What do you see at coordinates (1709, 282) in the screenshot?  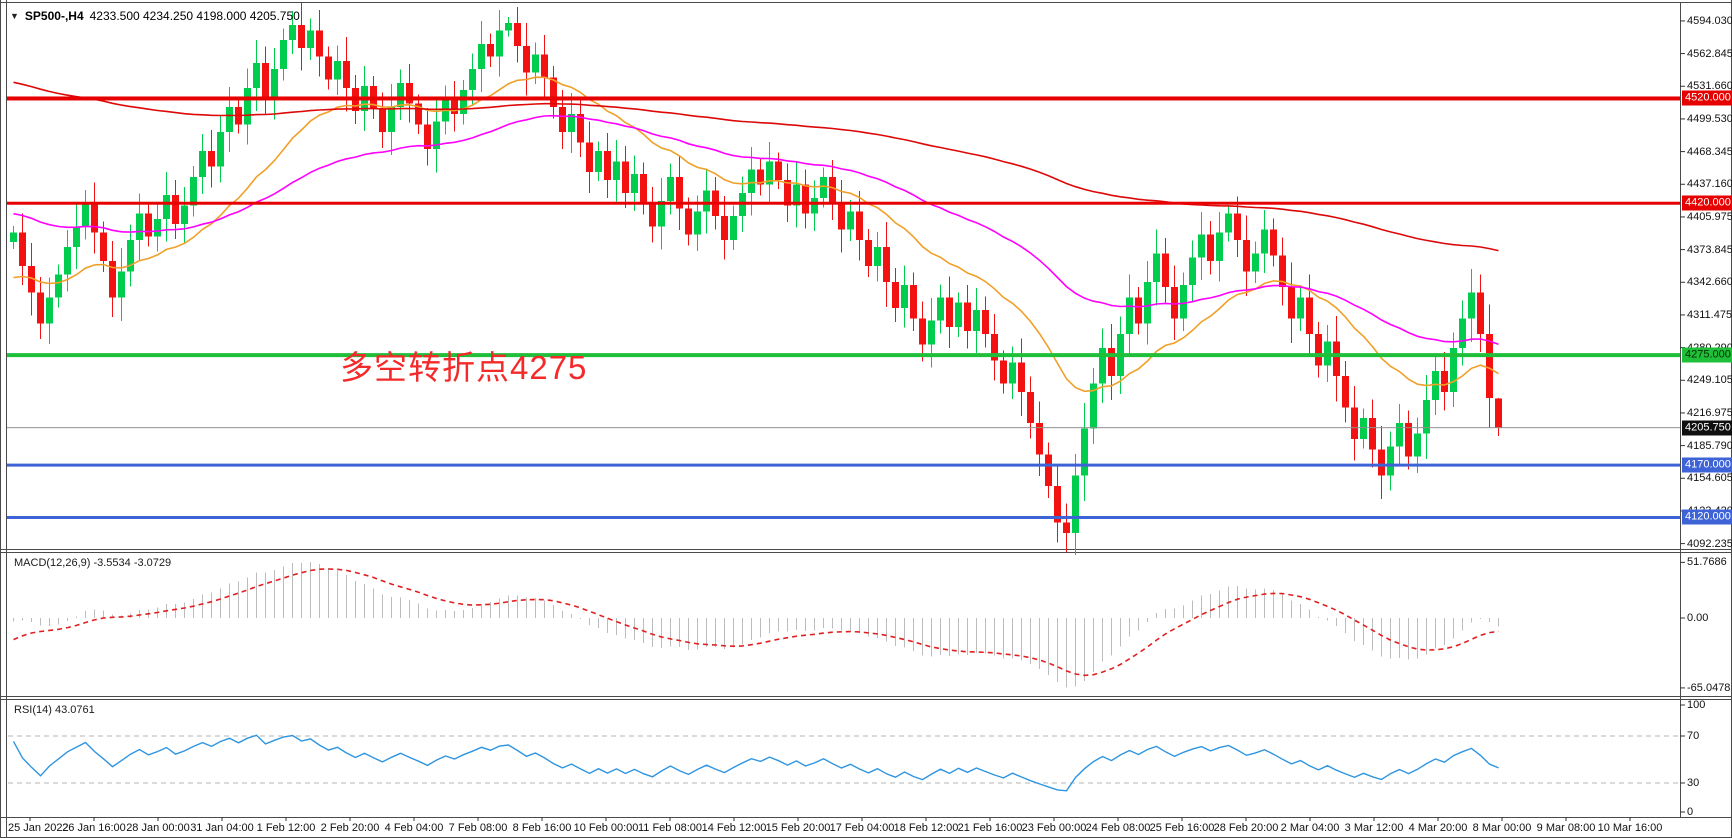 I see `price-tick-label: 4342.660` at bounding box center [1709, 282].